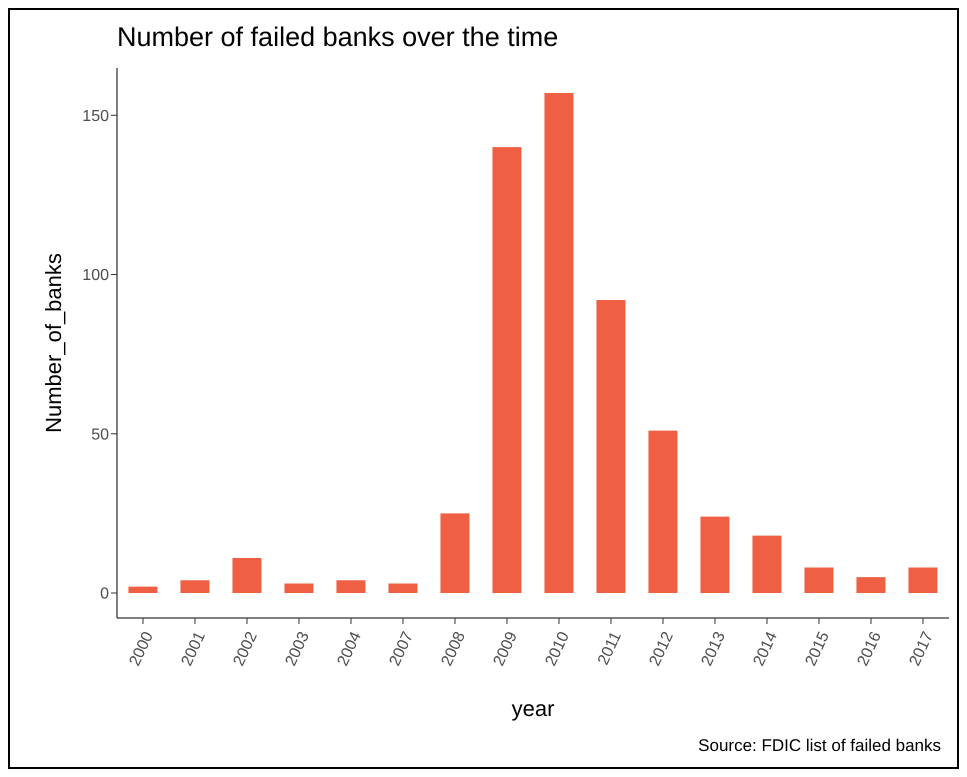  Describe the element at coordinates (100, 435) in the screenshot. I see `y-tick-label: 50` at that location.